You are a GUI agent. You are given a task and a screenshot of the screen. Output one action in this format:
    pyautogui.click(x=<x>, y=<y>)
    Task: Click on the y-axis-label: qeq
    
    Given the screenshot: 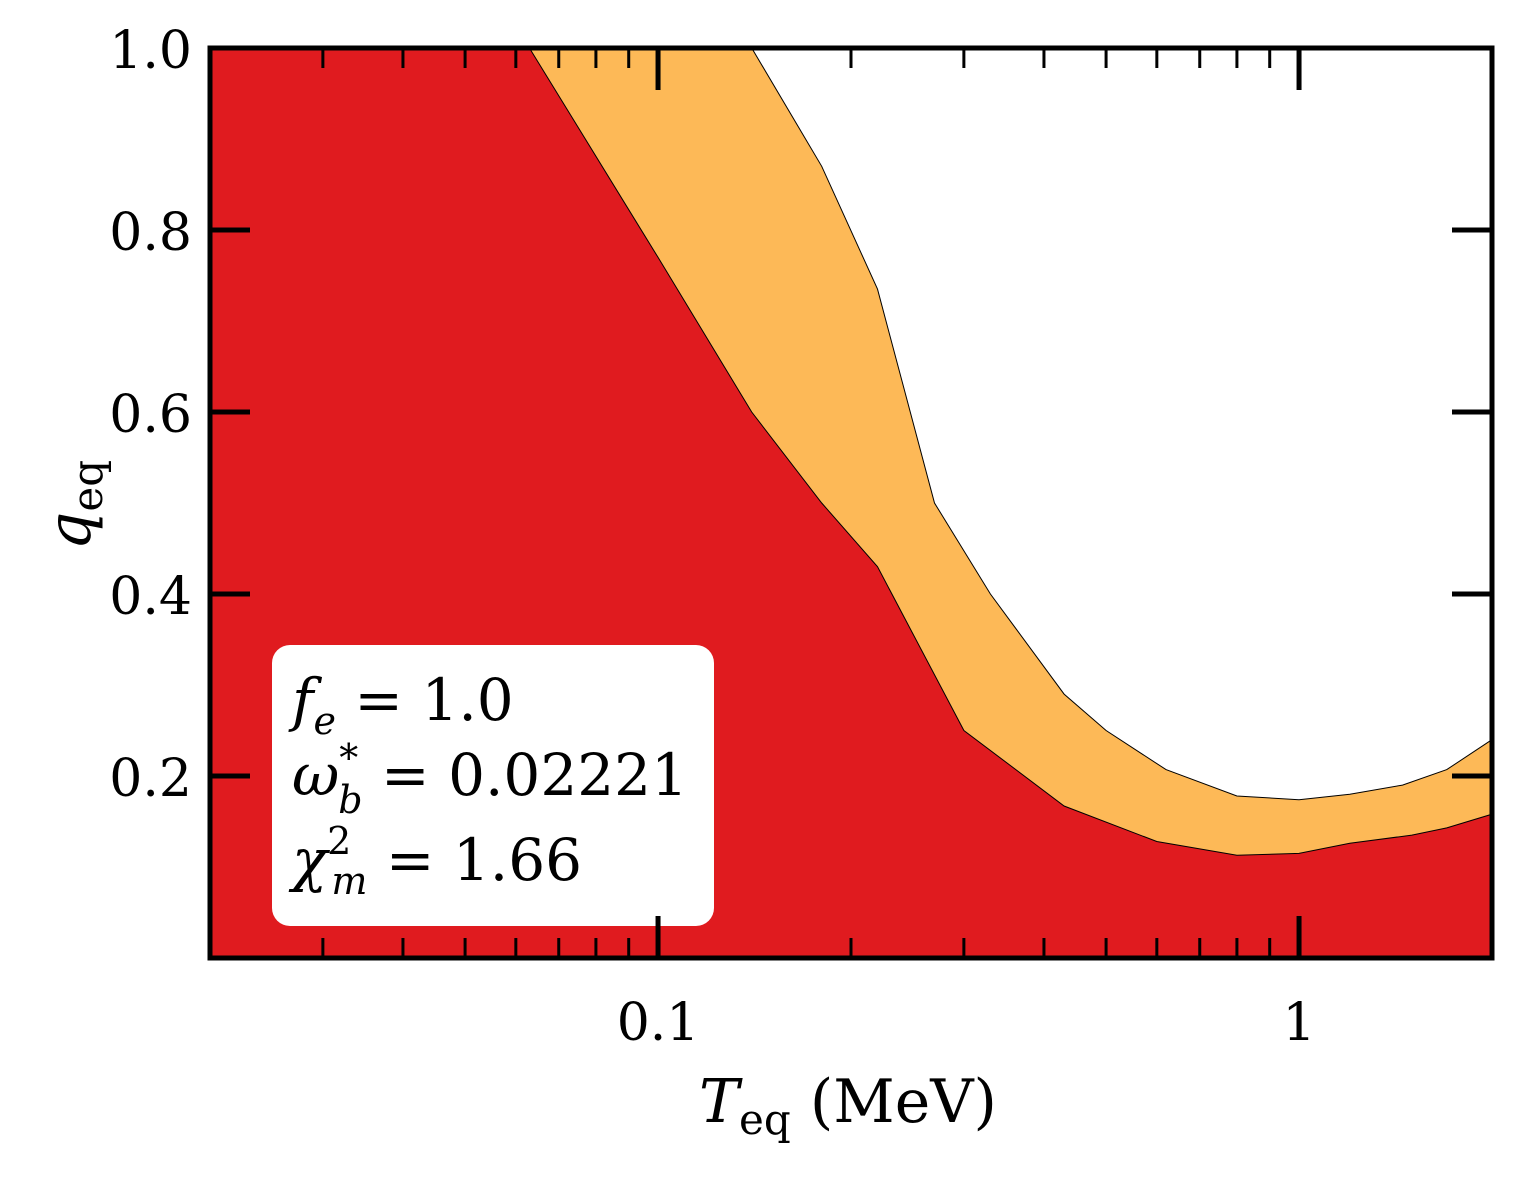 What is the action you would take?
    pyautogui.click(x=73, y=505)
    